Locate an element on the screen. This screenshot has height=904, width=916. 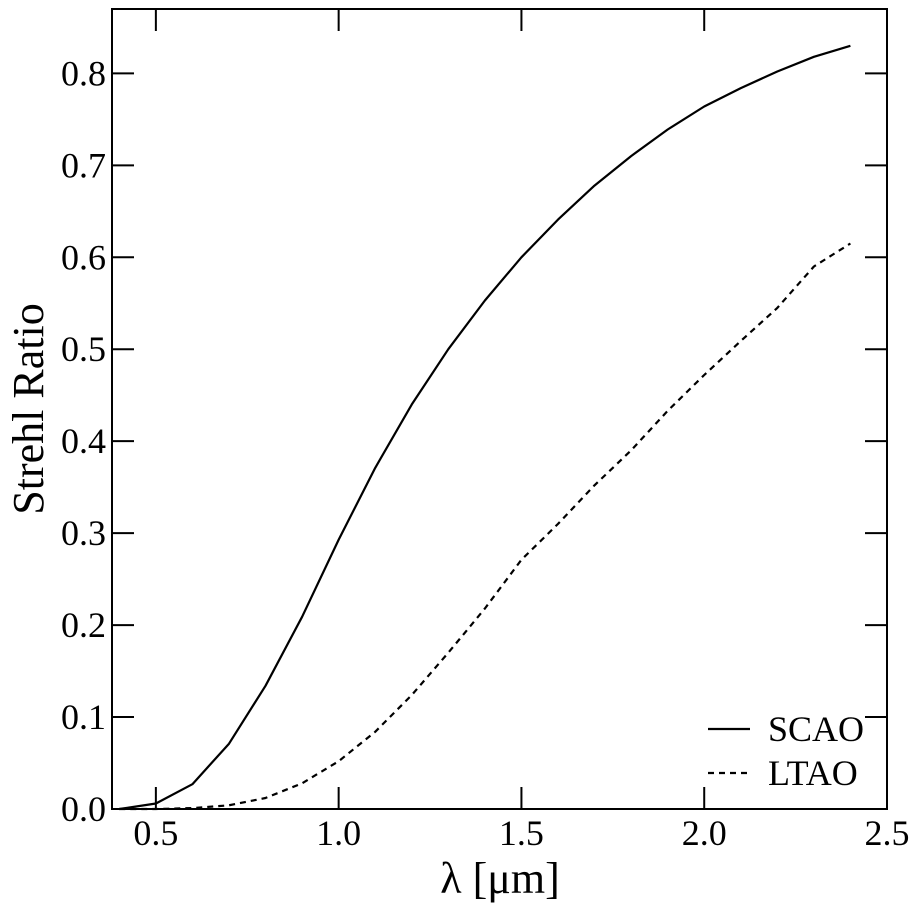
y-tick-label: 0.1 is located at coordinates (83, 717).